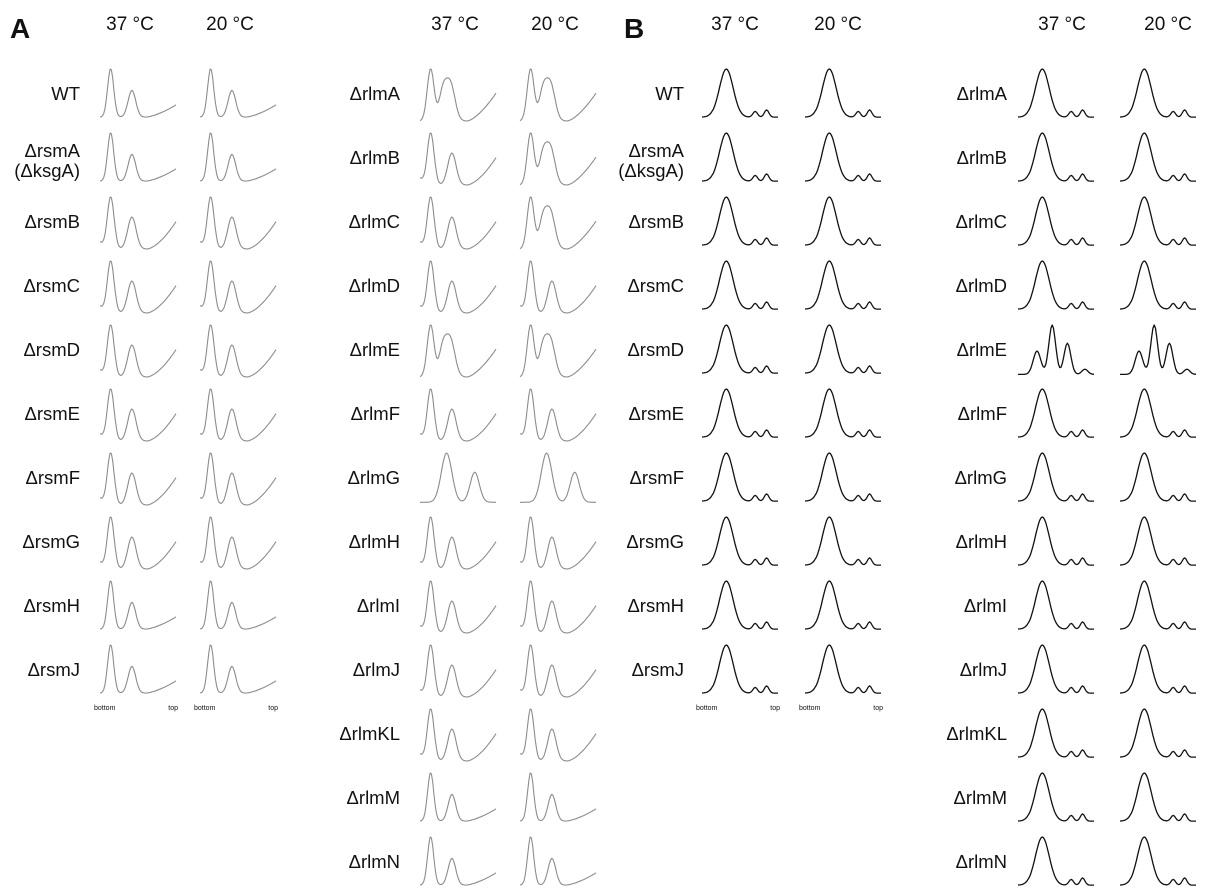 The height and width of the screenshot is (895, 1220). I want to click on strain-label: ΔrsmB, so click(52, 221).